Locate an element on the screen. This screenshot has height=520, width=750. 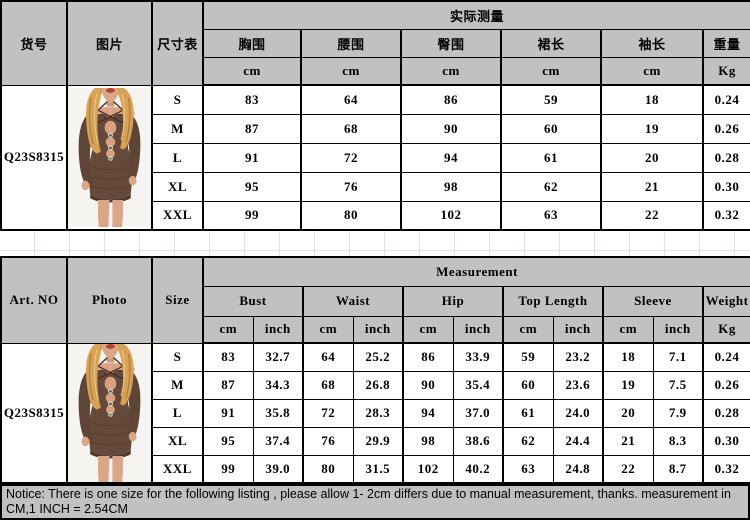
cn-cell: 87 is located at coordinates (252, 128).